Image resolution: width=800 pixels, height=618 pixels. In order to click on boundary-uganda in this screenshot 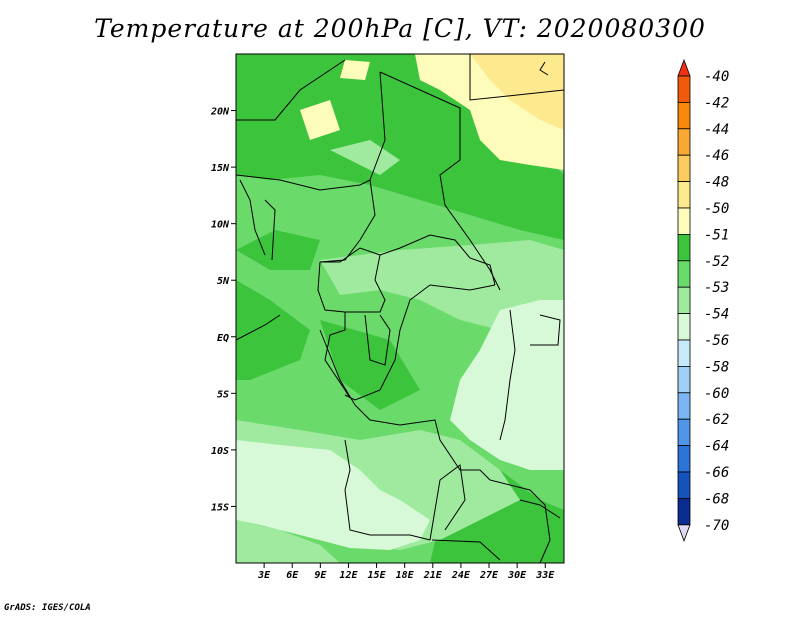, I will do `click(545, 330)`.